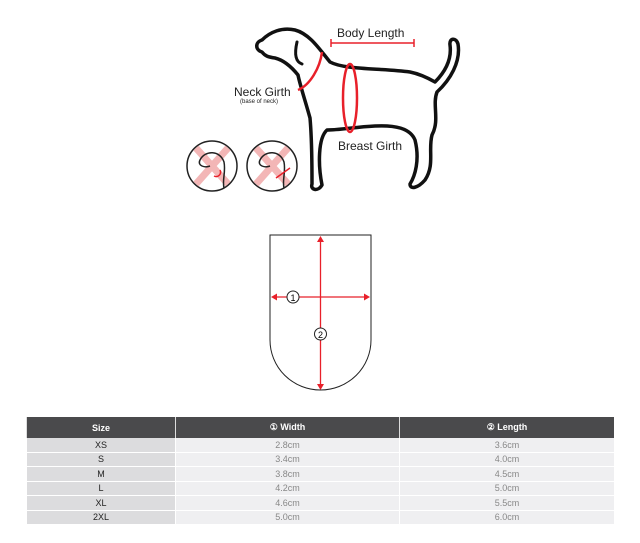  I want to click on length-cell: 6.0cm, so click(506, 517).